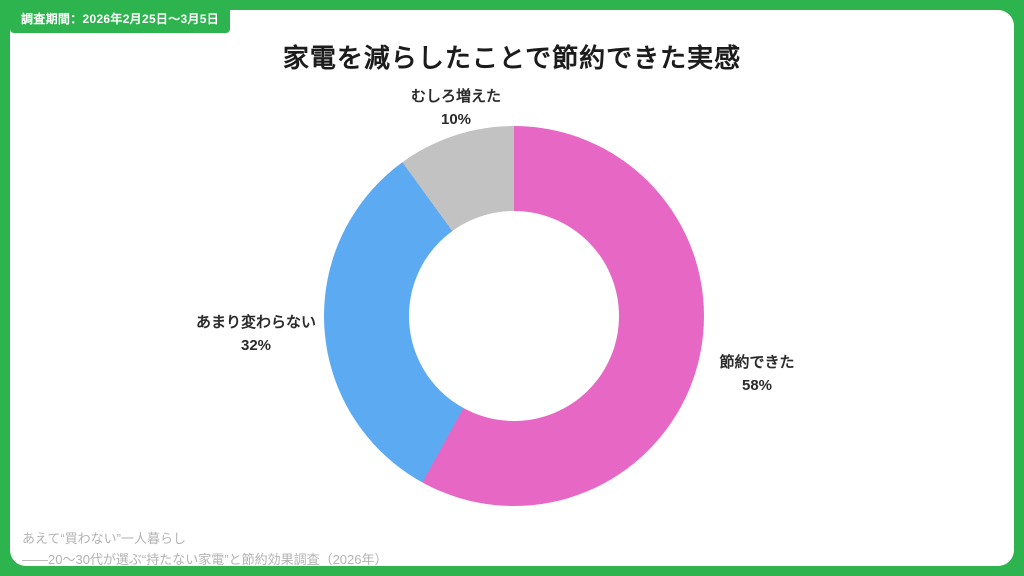 This screenshot has width=1024, height=576. I want to click on segment-pct-text: 32%, so click(256, 345).